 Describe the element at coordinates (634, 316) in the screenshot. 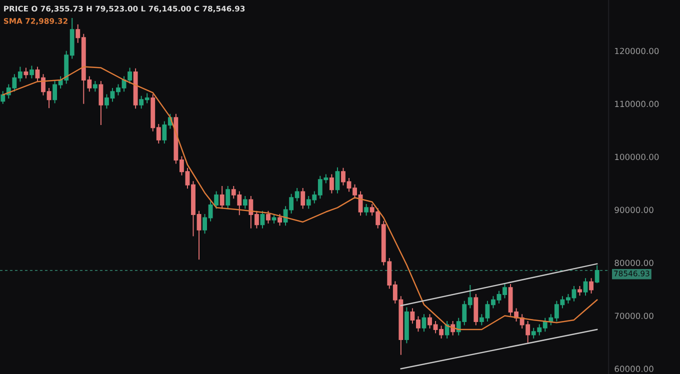

I see `y-tick-label: 70000.00` at that location.